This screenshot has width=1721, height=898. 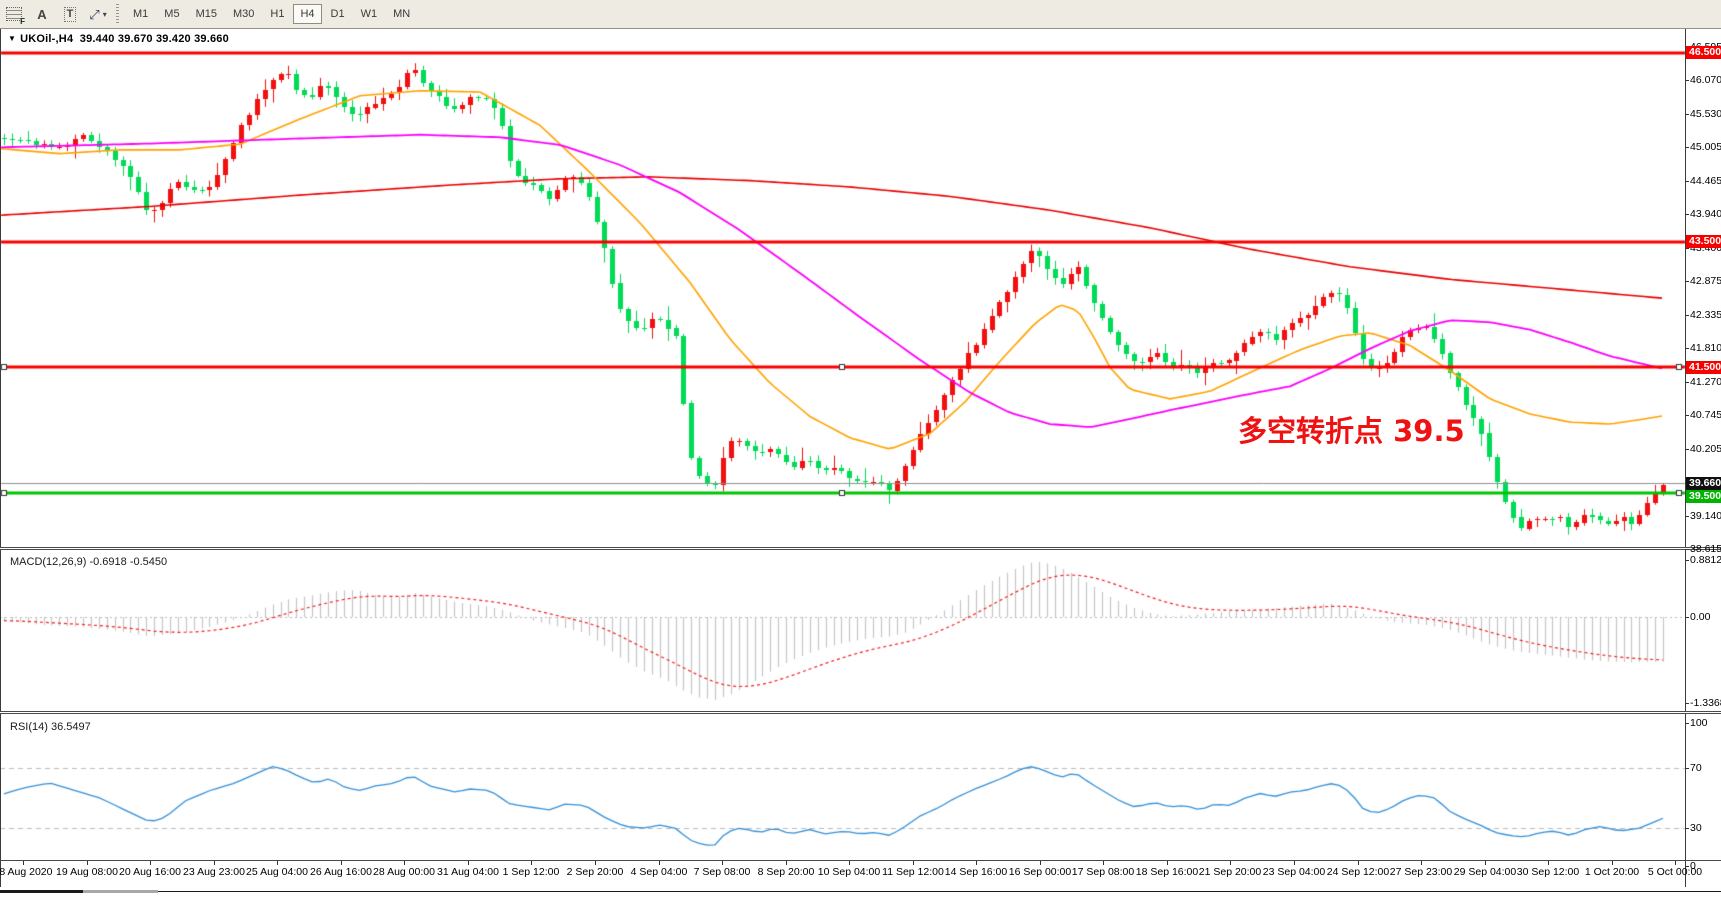 I want to click on price-tick-label: 38.615, so click(x=1705, y=549).